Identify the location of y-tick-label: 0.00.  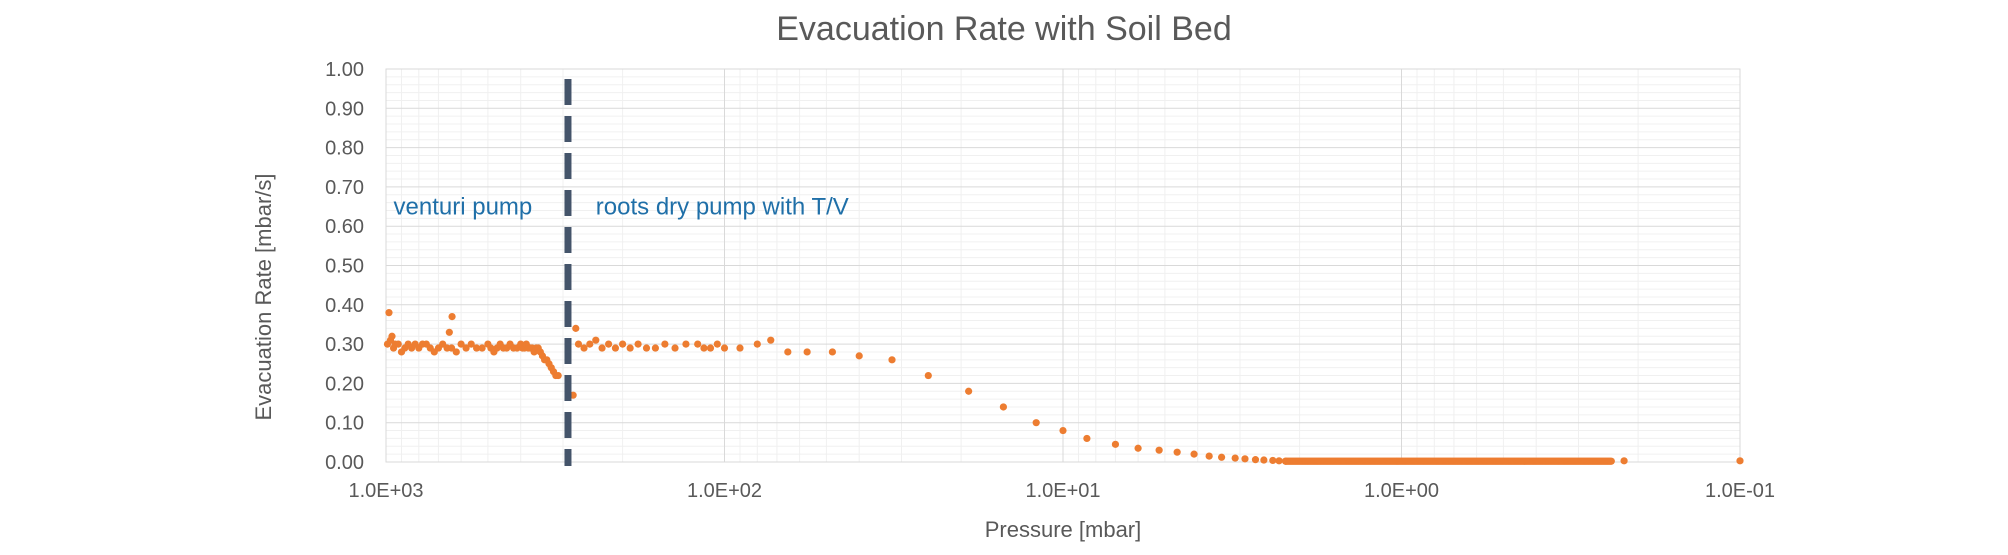
(344, 463).